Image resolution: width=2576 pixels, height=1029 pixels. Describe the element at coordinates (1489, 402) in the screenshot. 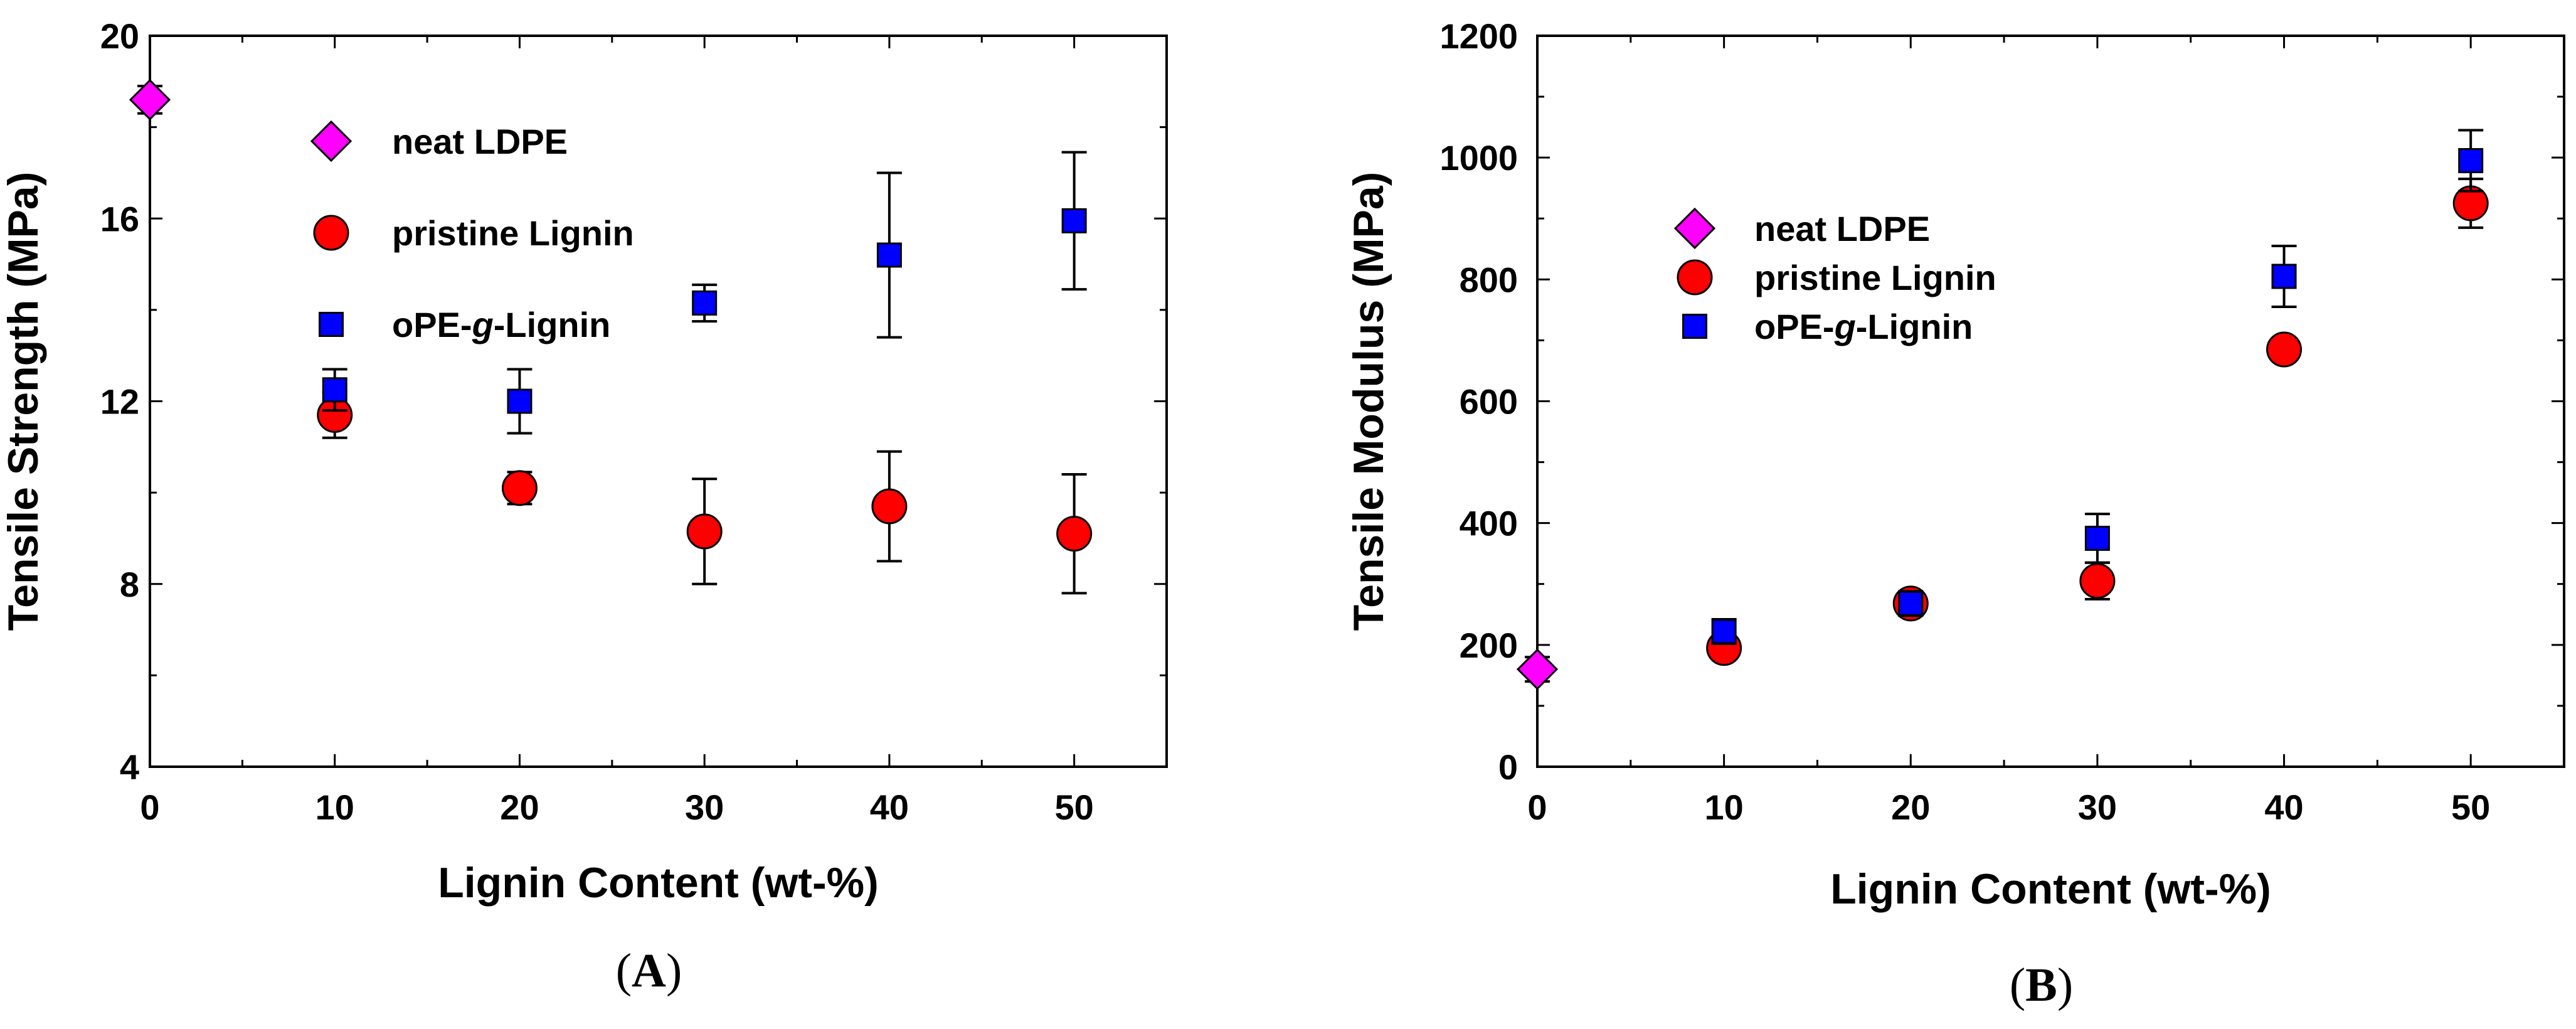

I see `y-tick-label: 600` at that location.